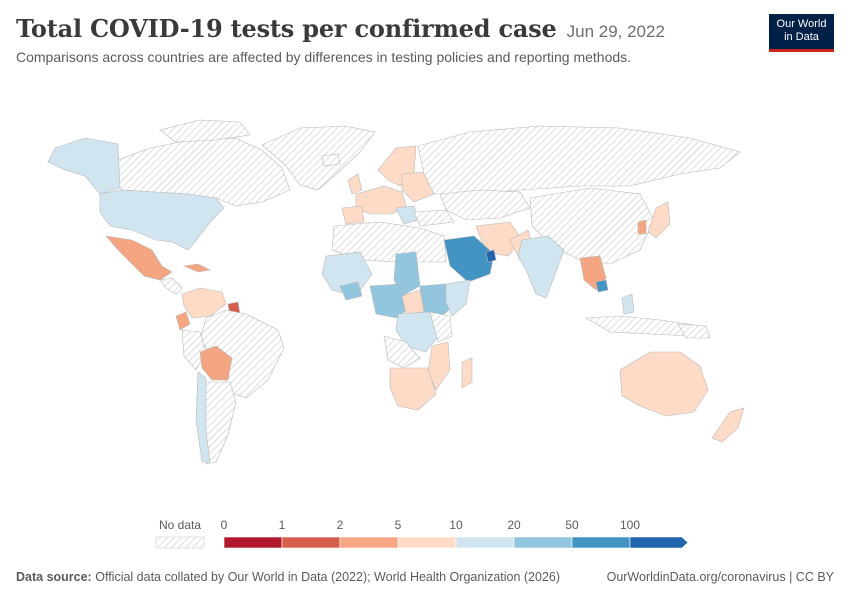 The image size is (850, 600). I want to click on country-bolivia, so click(216, 363).